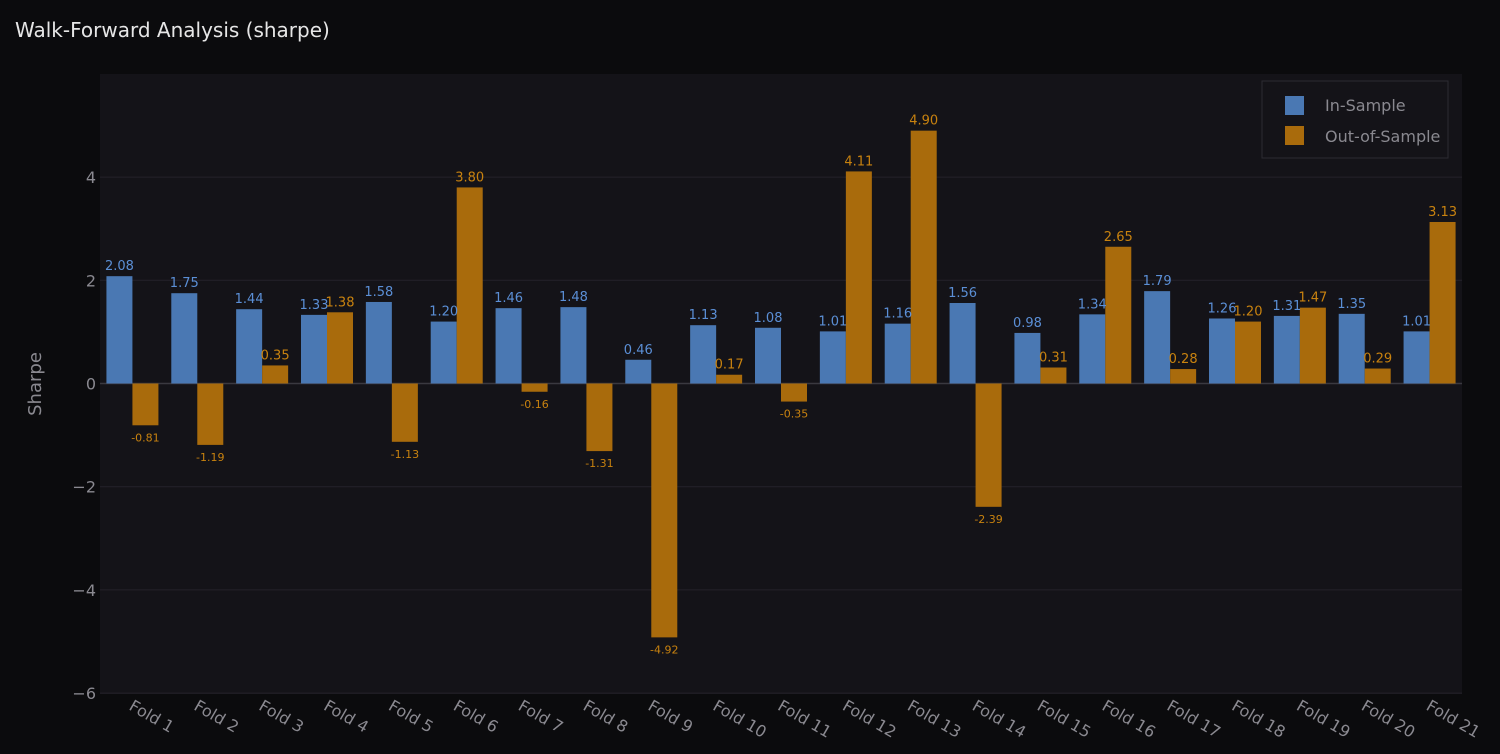  Describe the element at coordinates (1222, 308) in the screenshot. I see `data-label-in-sample: 1.26` at that location.